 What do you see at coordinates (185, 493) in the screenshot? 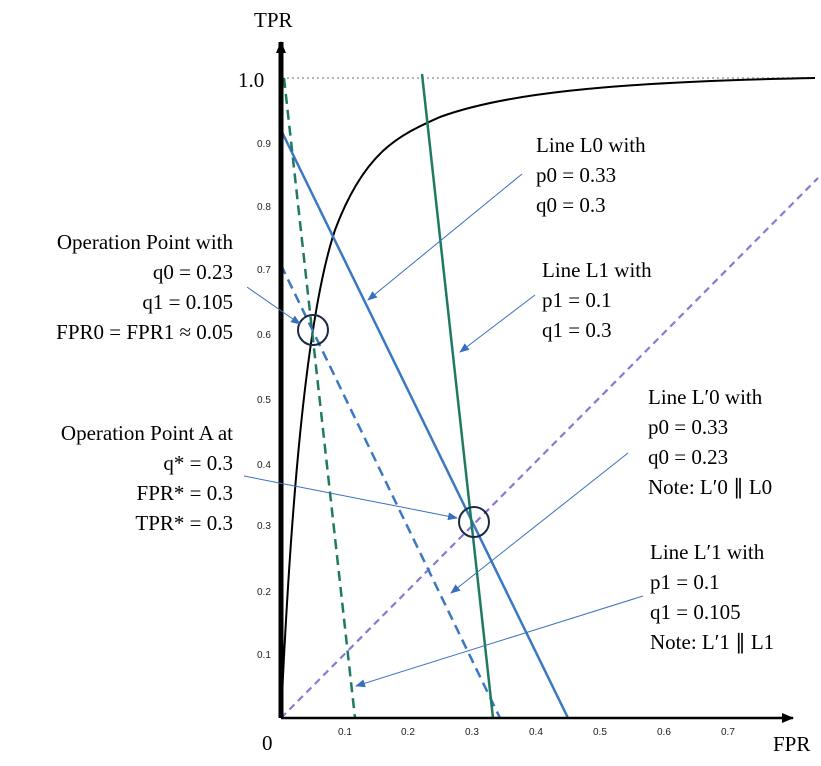
I see `annotation-line: FPR* = 0.3` at bounding box center [185, 493].